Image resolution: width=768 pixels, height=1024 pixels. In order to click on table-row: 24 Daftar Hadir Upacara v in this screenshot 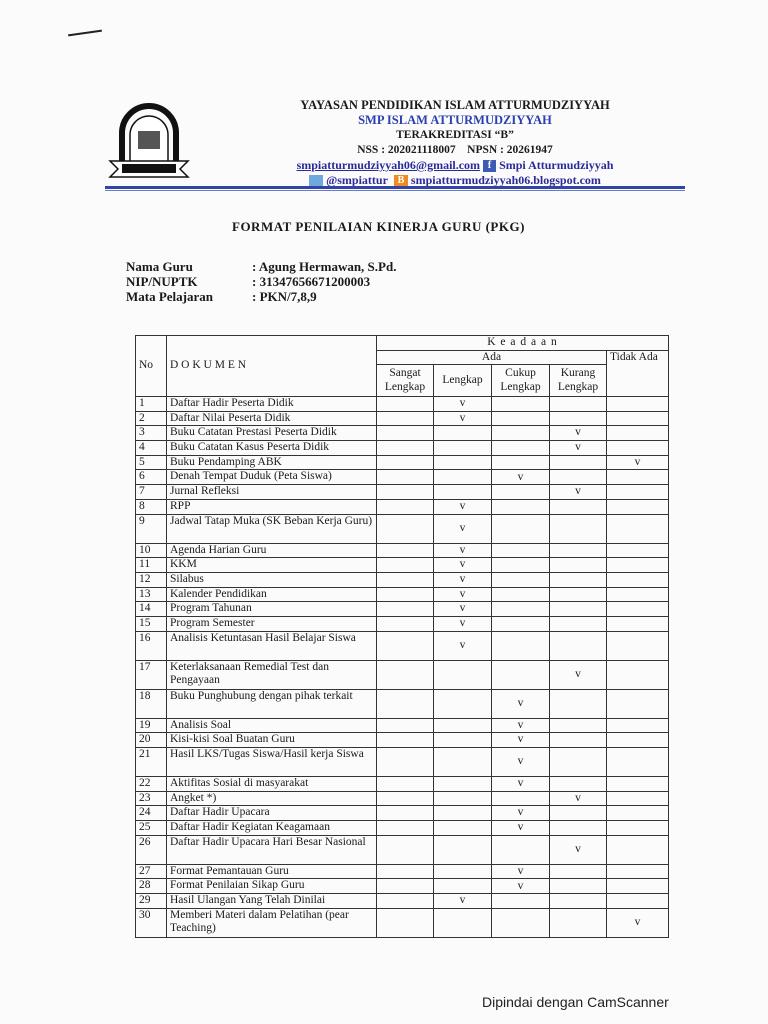, I will do `click(402, 813)`.